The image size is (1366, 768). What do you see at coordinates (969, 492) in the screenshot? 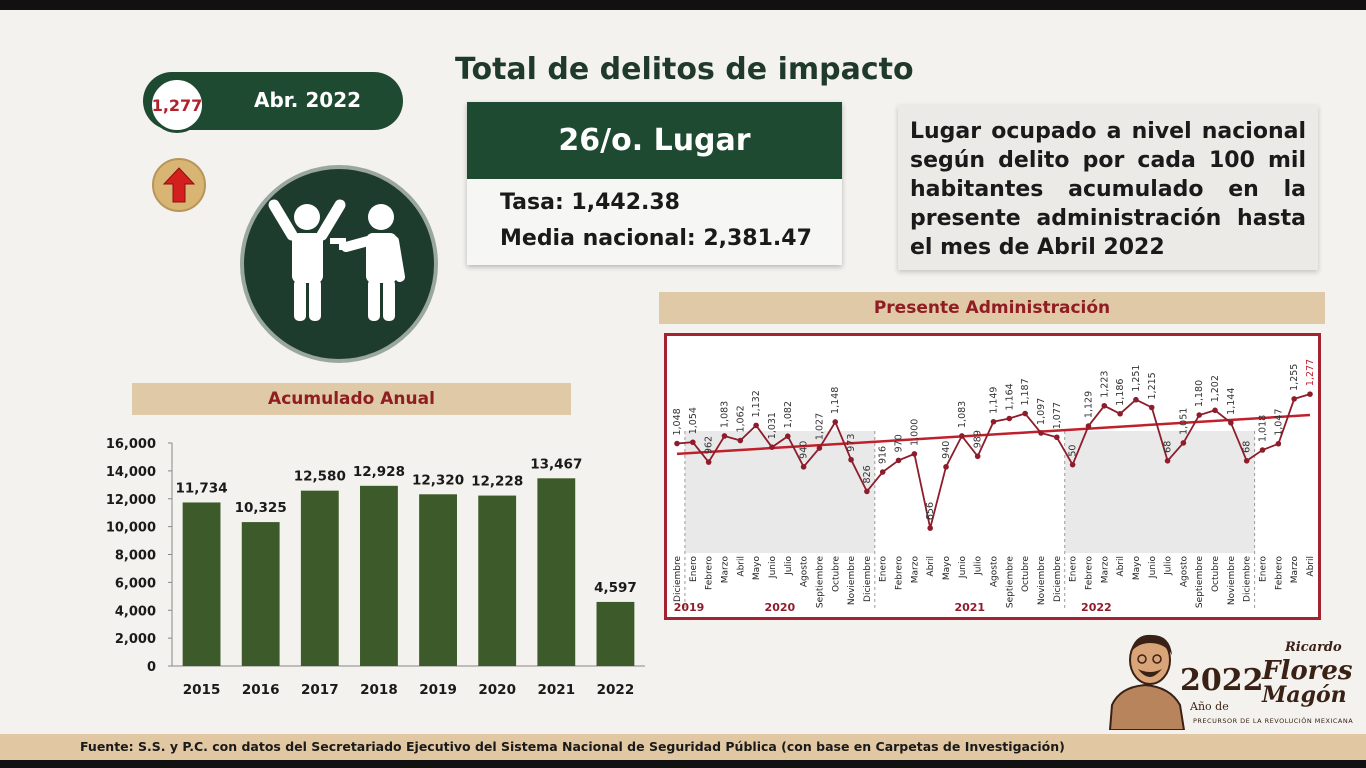
I see `year-shading` at bounding box center [969, 492].